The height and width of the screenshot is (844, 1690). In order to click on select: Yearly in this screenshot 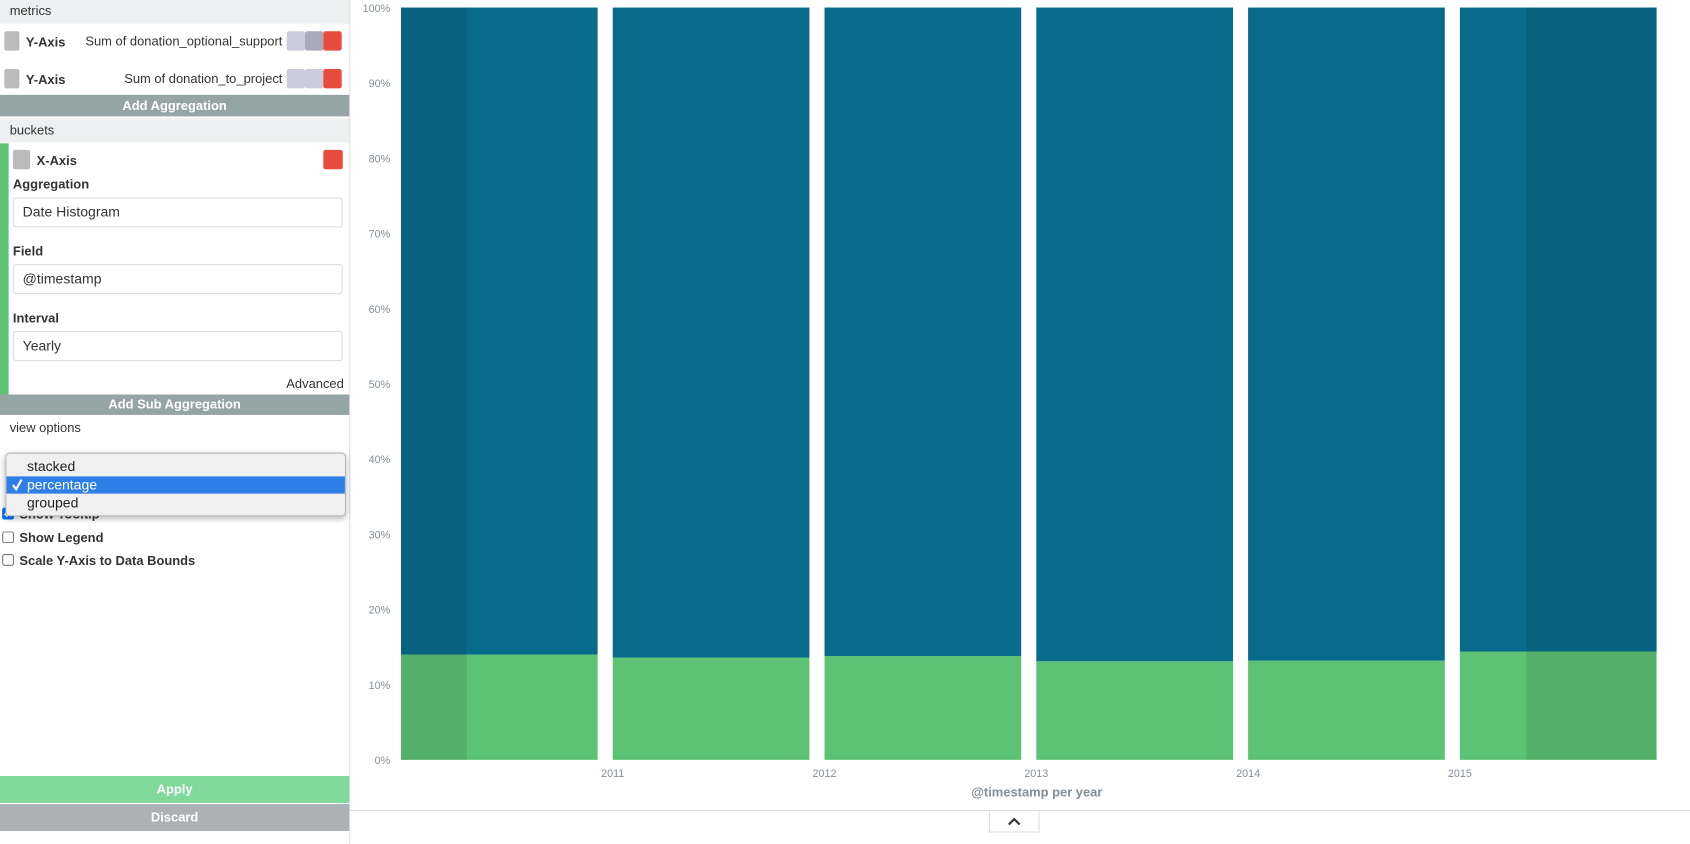, I will do `click(177, 346)`.